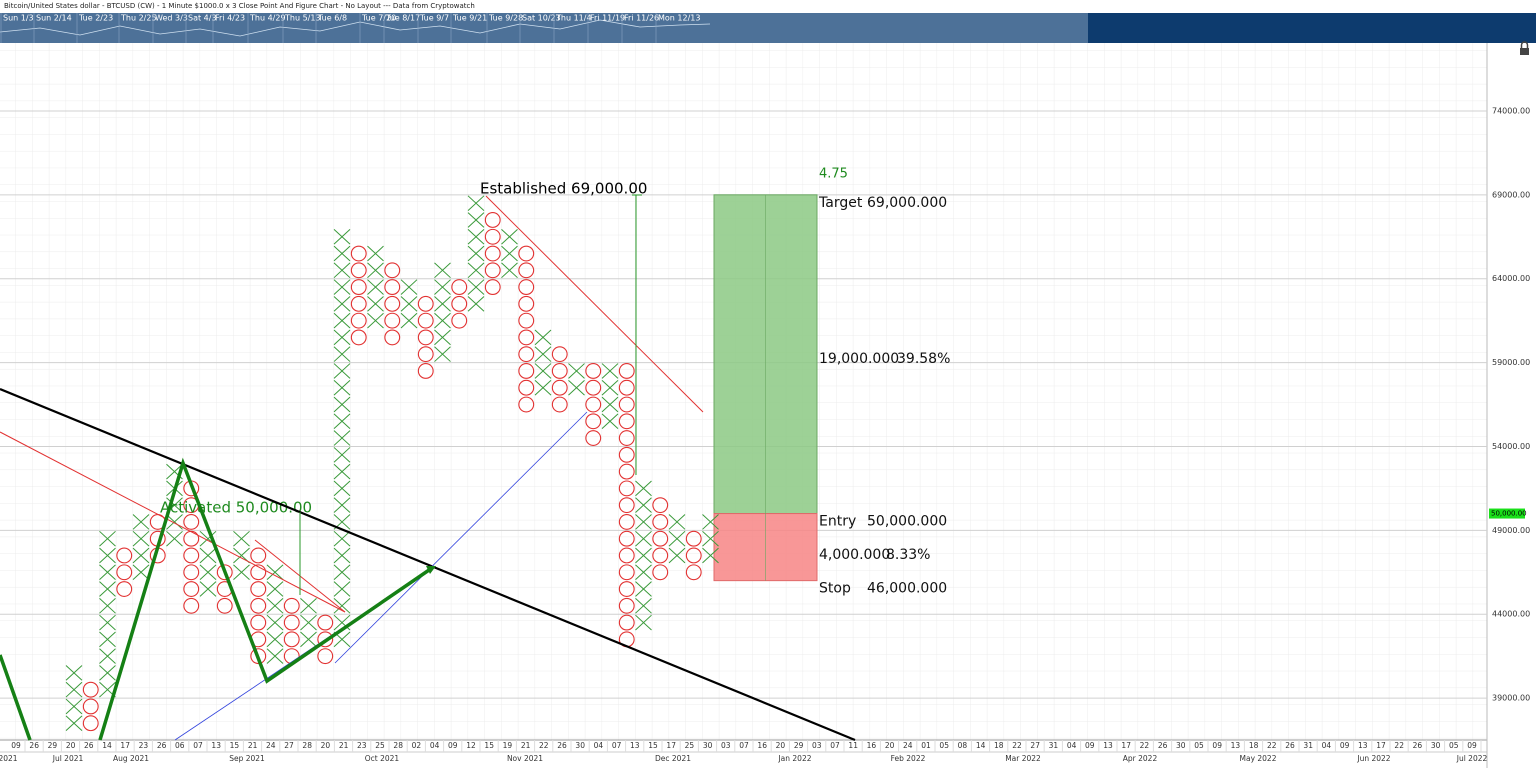 The image size is (1536, 768). Describe the element at coordinates (963, 745) in the screenshot. I see `x-day-label: 08` at that location.